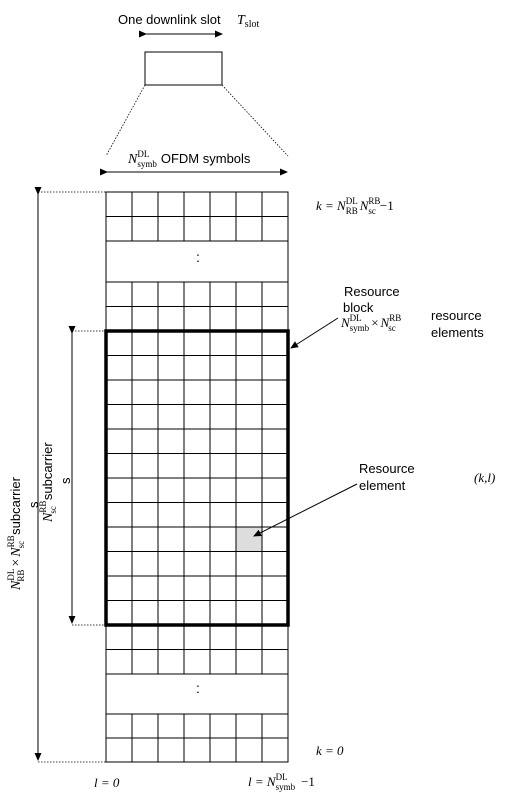 This screenshot has width=515, height=799. What do you see at coordinates (457, 332) in the screenshot?
I see `resource-block-tail2: elements` at bounding box center [457, 332].